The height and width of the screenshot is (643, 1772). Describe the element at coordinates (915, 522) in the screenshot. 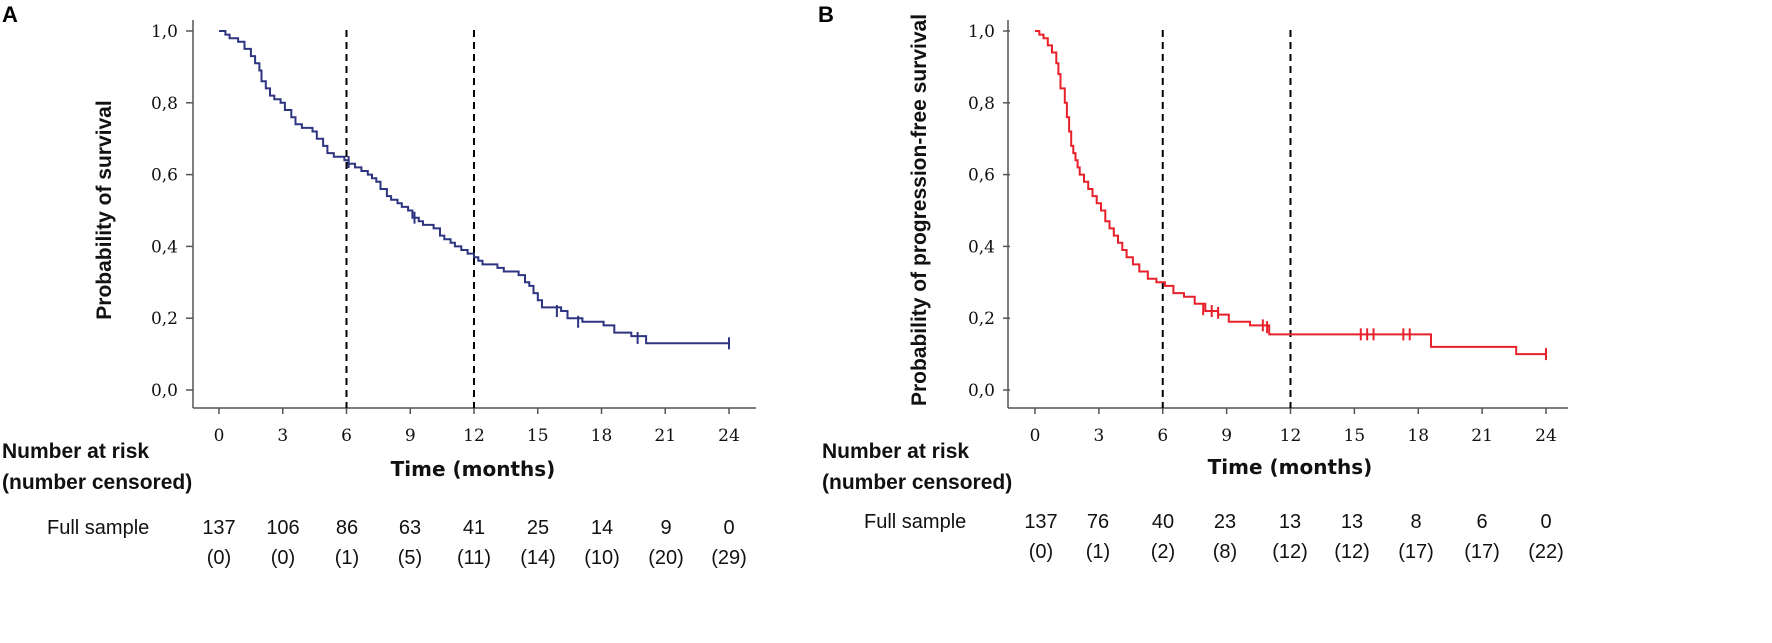

I see `panel-b-risk-row-label: Full sample` at that location.